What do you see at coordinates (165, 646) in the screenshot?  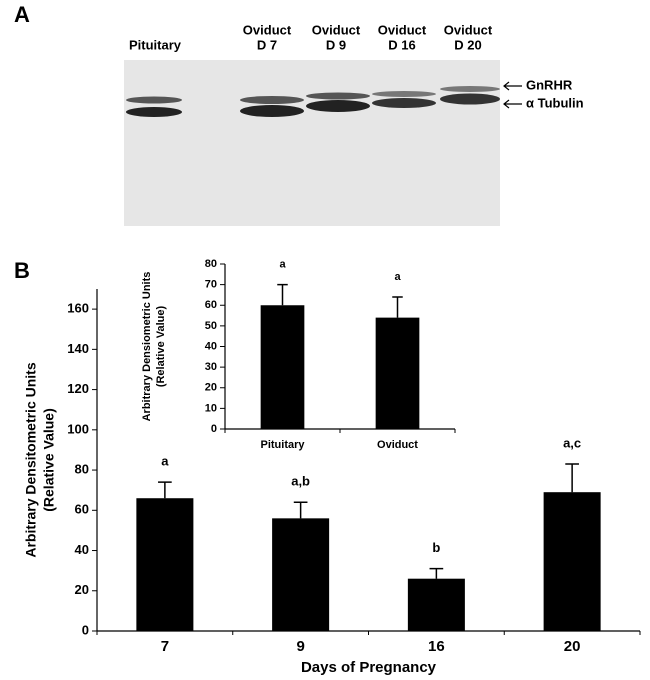 I see `x-tick-label: 7` at bounding box center [165, 646].